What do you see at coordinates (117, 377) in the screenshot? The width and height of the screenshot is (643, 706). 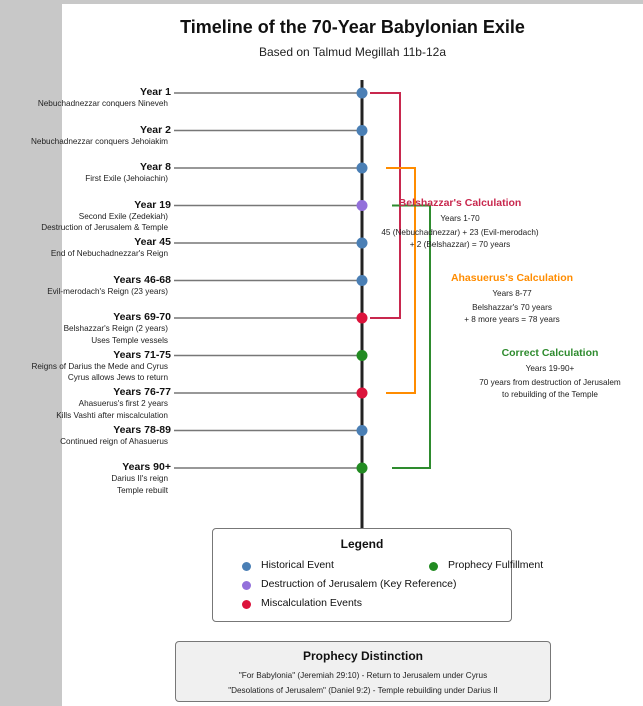 I see `event-description: Cyrus allows Jews to return` at bounding box center [117, 377].